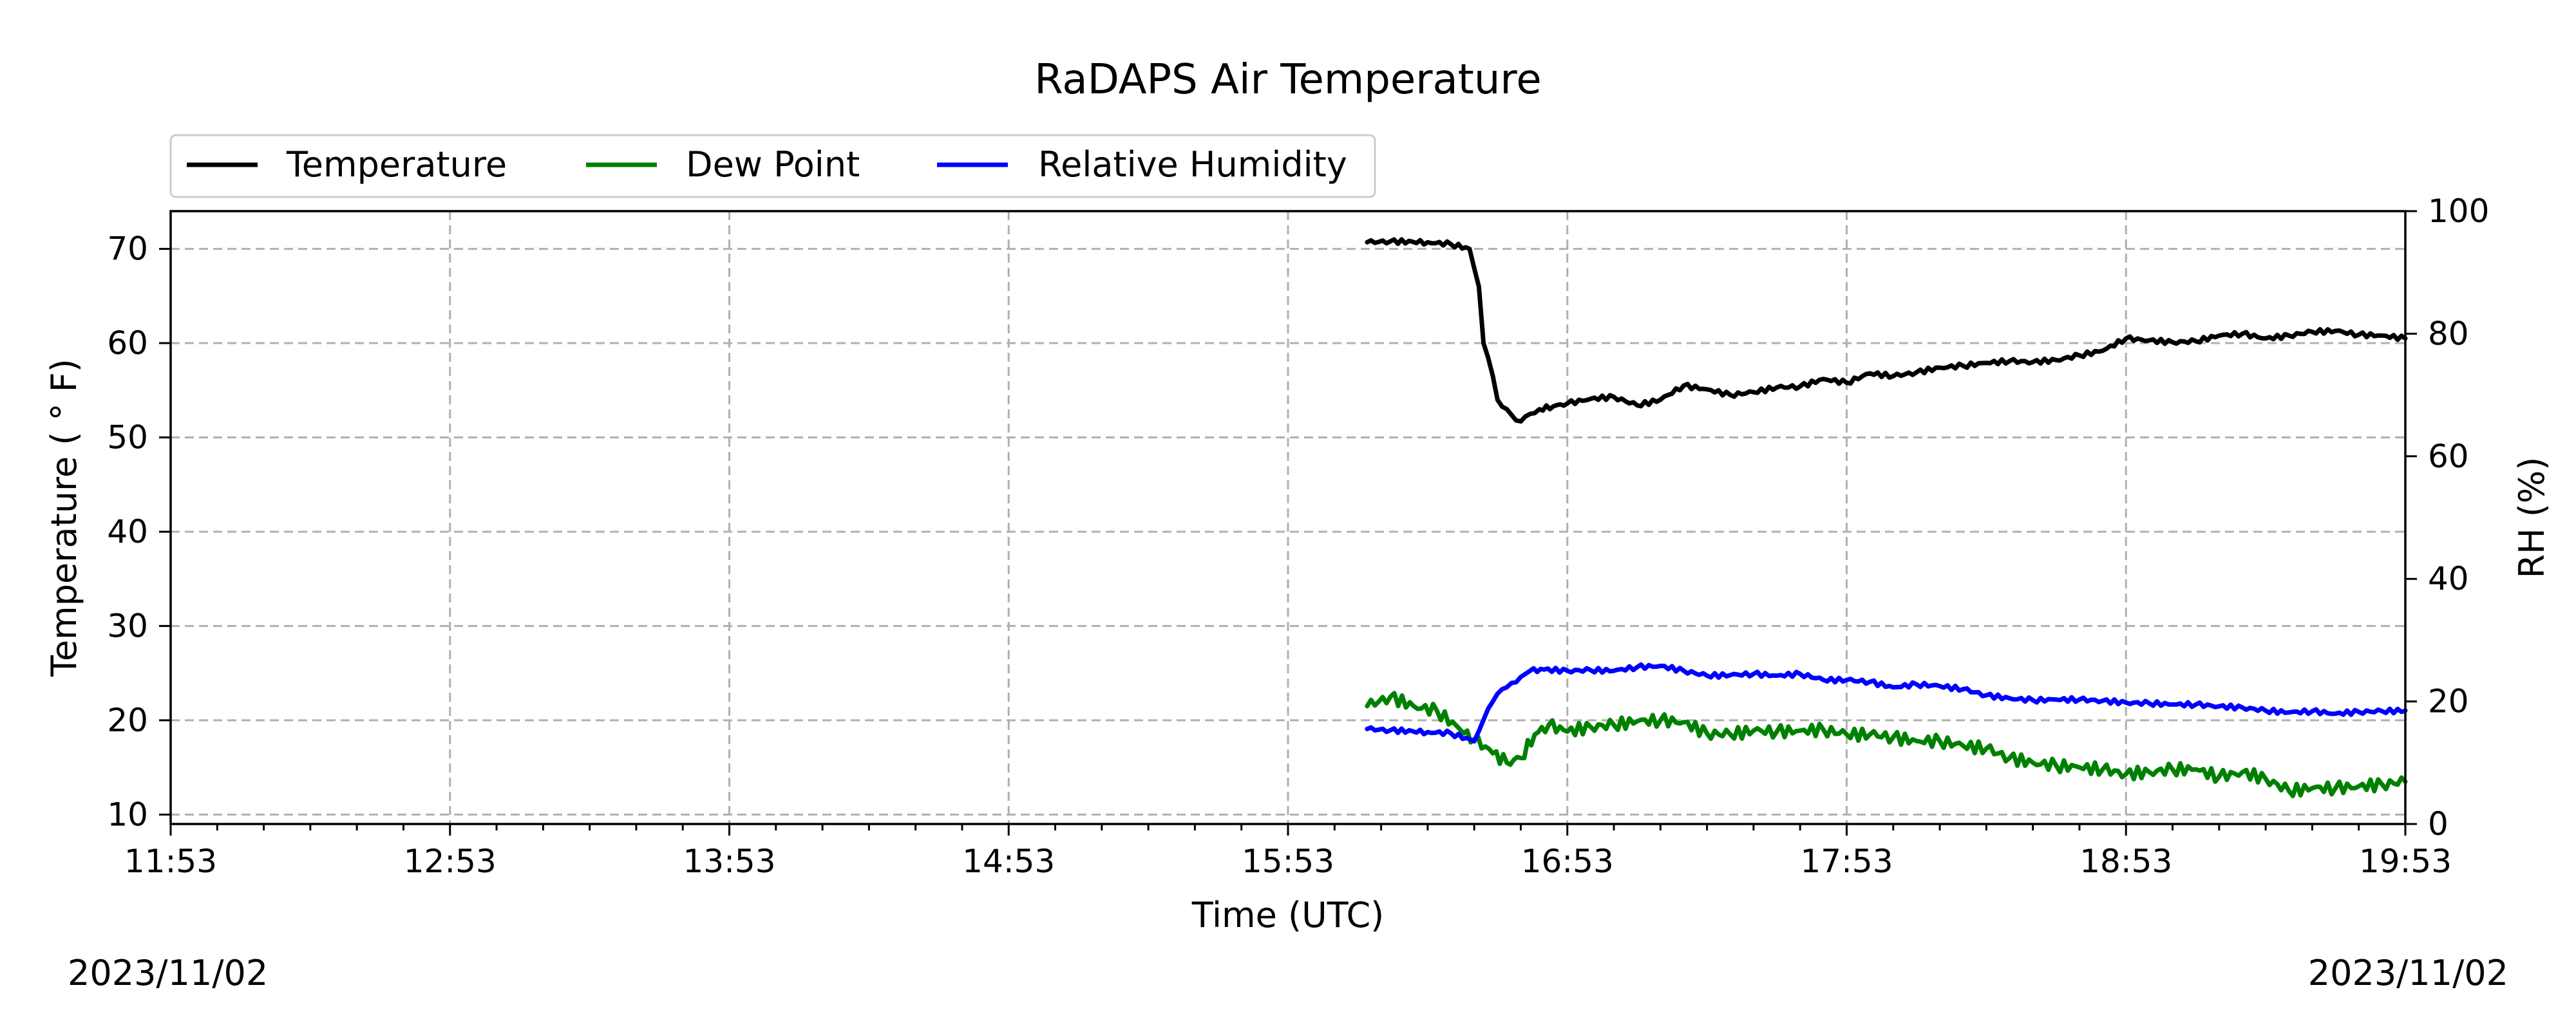  Describe the element at coordinates (1847, 861) in the screenshot. I see `x-tick-label: 17:53` at that location.